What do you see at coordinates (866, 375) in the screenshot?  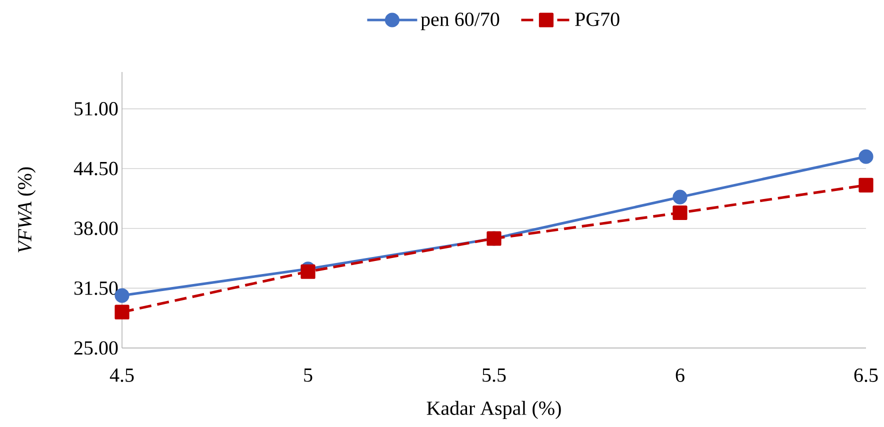 I see `x-tick-label: 6.5` at bounding box center [866, 375].